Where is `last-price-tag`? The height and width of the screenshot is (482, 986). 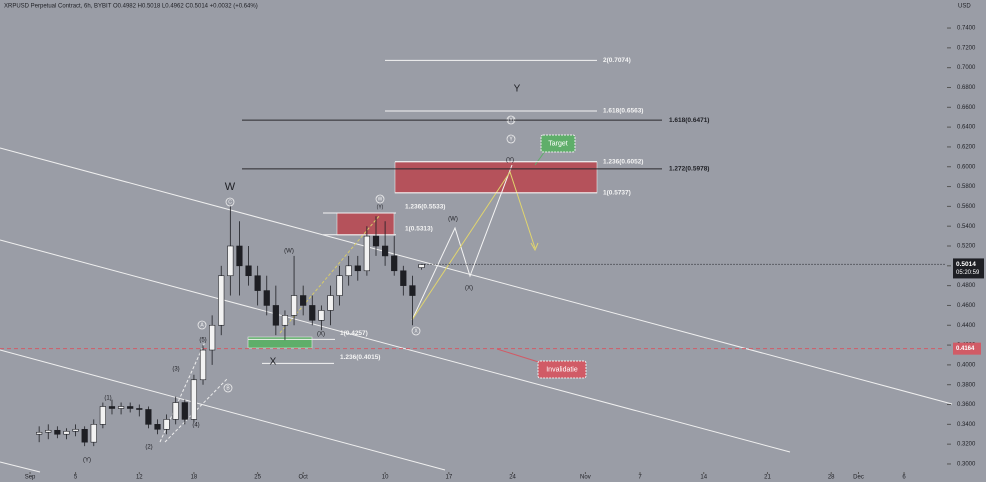 last-price-tag is located at coordinates (968, 268).